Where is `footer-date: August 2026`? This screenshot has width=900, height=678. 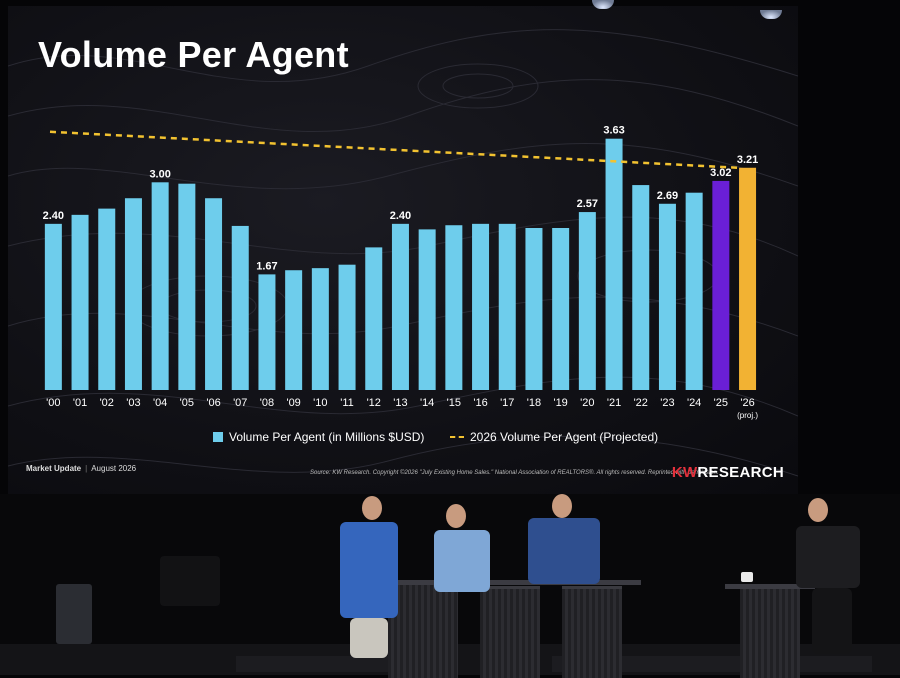
footer-date: August 2026 is located at coordinates (114, 468).